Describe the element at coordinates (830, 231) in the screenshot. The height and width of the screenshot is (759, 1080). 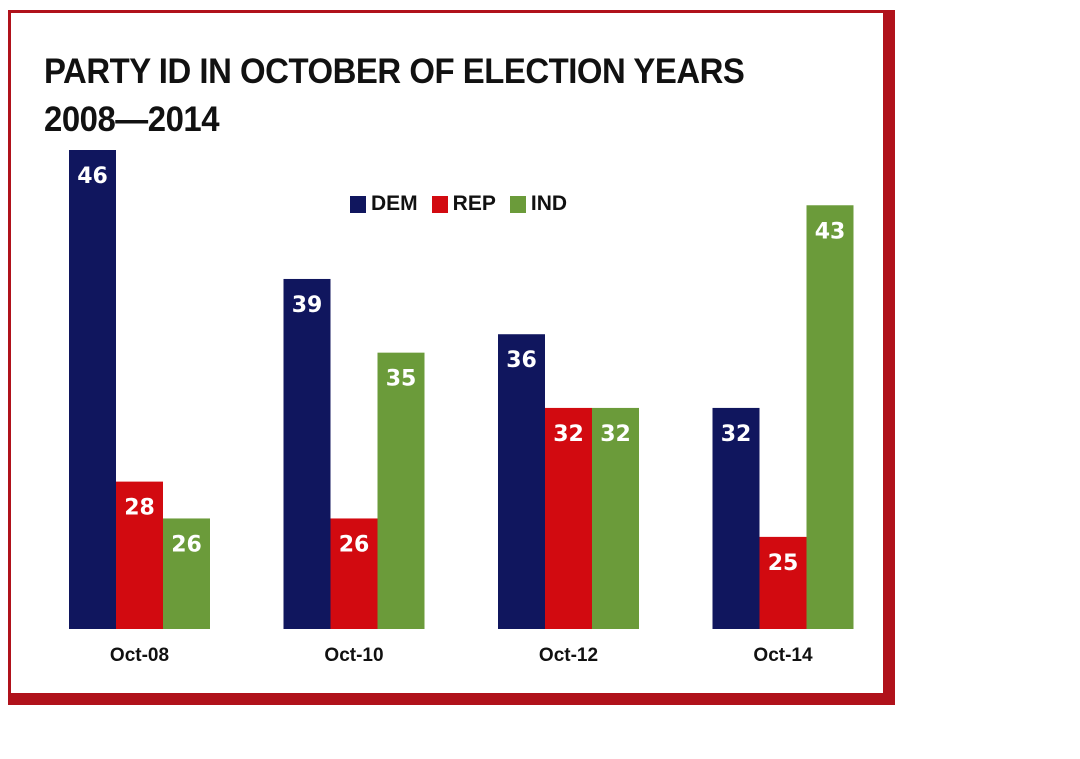
I see `data-label-ind-oct-14: 43` at that location.